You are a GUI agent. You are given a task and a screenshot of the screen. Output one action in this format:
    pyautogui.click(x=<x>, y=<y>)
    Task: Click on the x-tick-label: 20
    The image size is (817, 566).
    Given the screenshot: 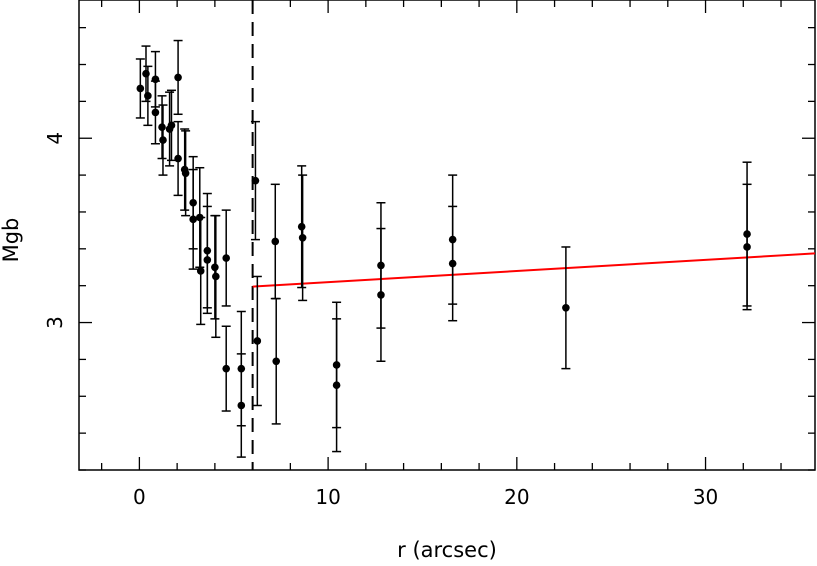 What is the action you would take?
    pyautogui.click(x=516, y=497)
    